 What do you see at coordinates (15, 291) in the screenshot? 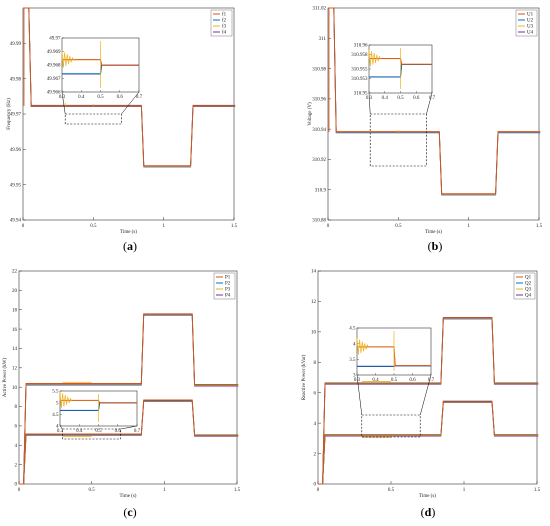
I see `y-tick-label: 20` at bounding box center [15, 291].